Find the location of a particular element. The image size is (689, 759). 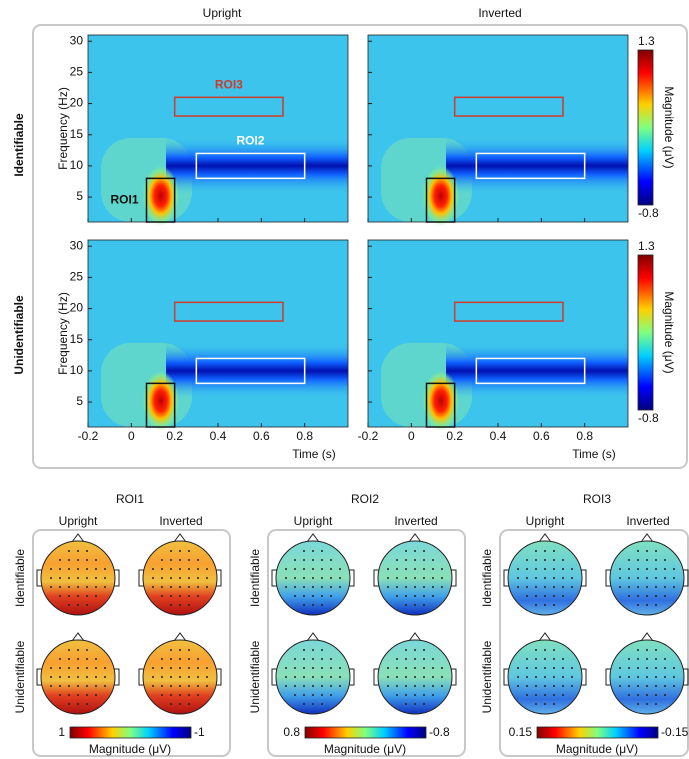

x-tick-label: 0.4 is located at coordinates (498, 436).